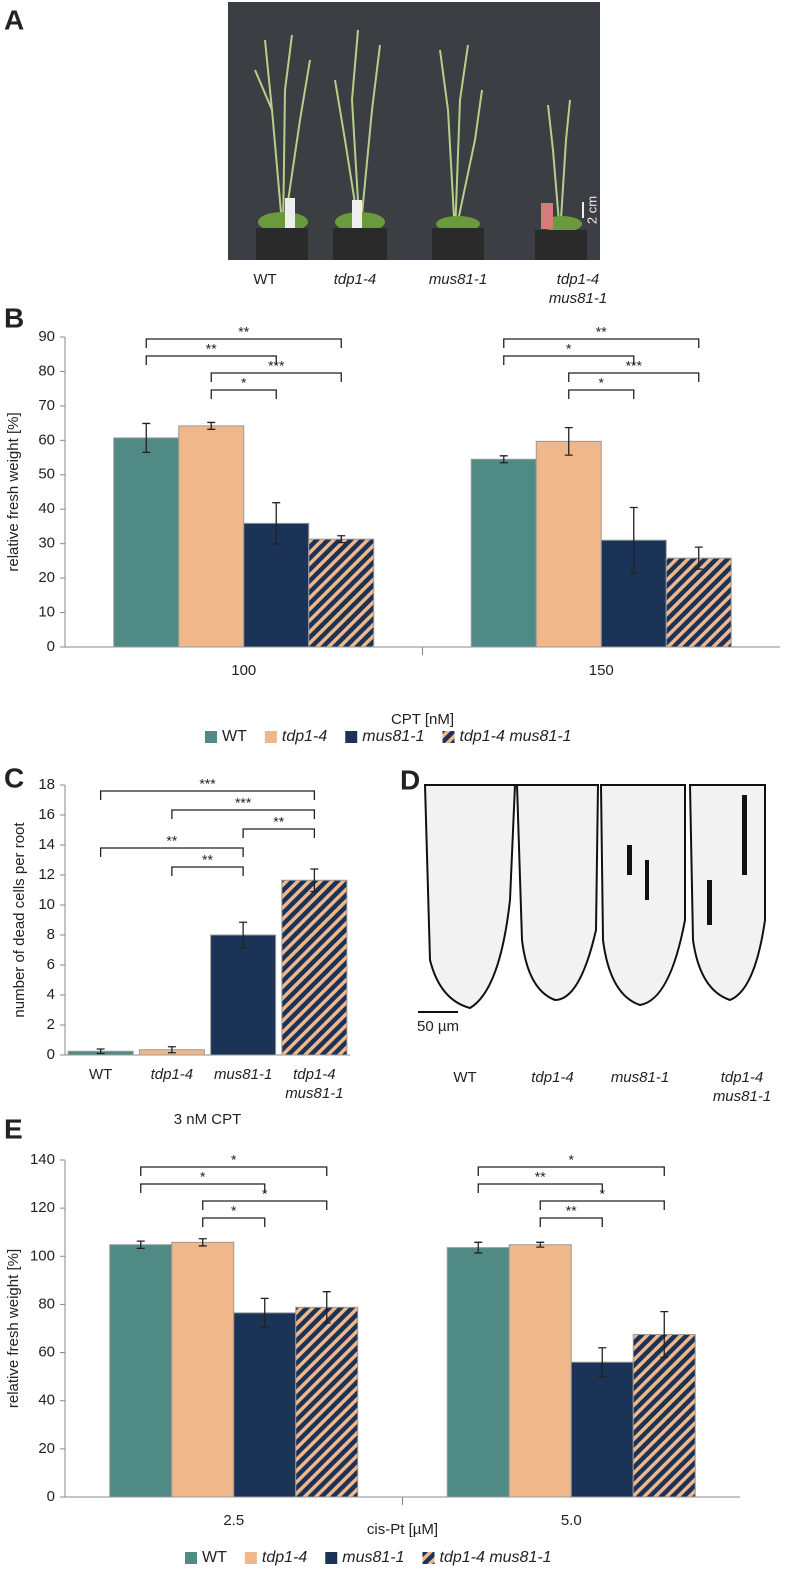 This screenshot has width=789, height=1583. What do you see at coordinates (100, 1074) in the screenshot?
I see `x-tick-label: WT` at bounding box center [100, 1074].